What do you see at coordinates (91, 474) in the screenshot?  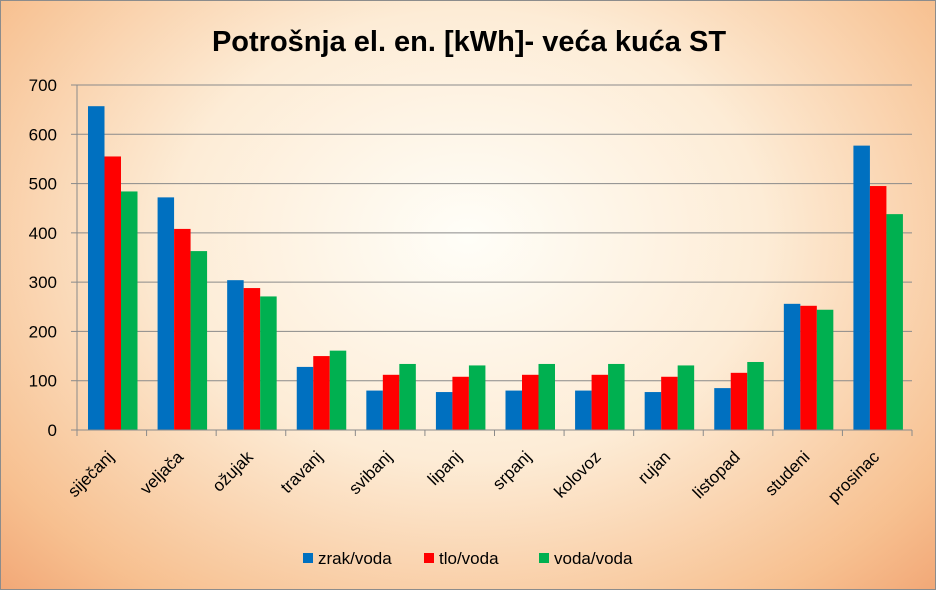 I see `x-tick-label: siječanj` at bounding box center [91, 474].